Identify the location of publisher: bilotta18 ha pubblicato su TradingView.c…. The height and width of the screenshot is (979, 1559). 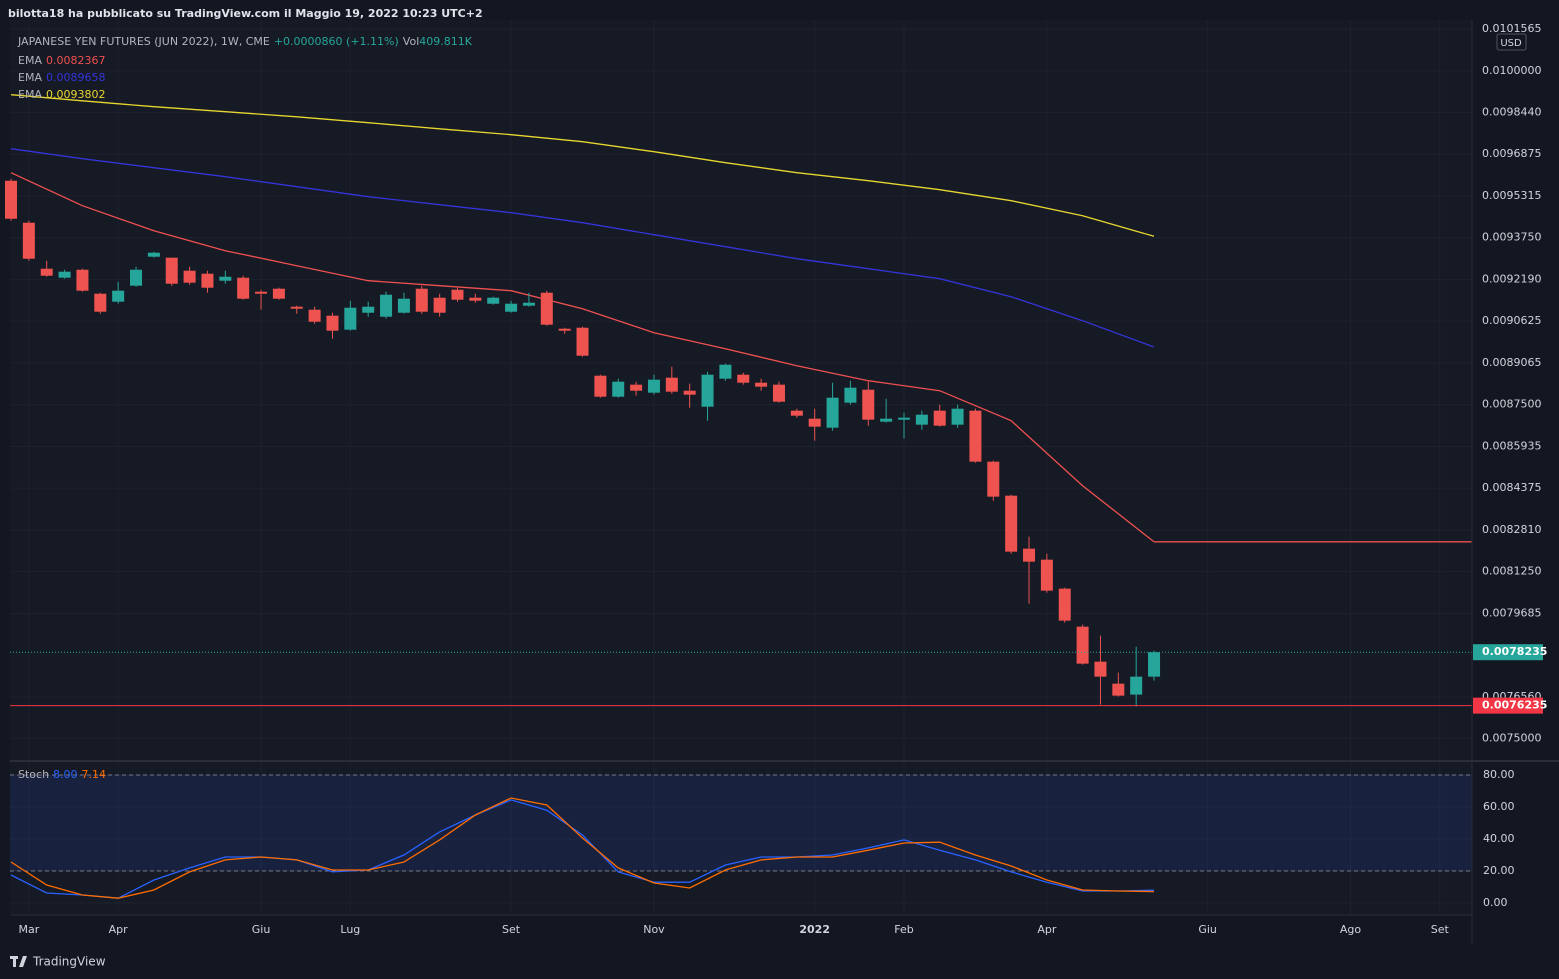
(245, 13).